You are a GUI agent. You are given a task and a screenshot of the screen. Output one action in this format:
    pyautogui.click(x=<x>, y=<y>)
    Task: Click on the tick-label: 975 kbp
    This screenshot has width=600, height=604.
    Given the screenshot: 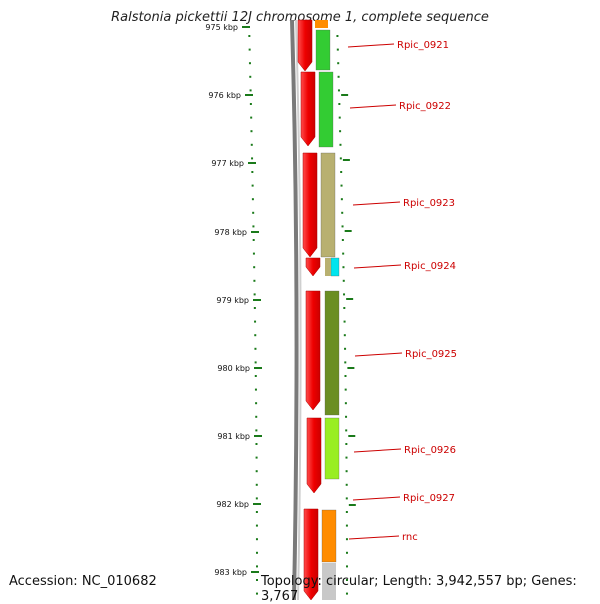 What is the action you would take?
    pyautogui.click(x=221, y=27)
    